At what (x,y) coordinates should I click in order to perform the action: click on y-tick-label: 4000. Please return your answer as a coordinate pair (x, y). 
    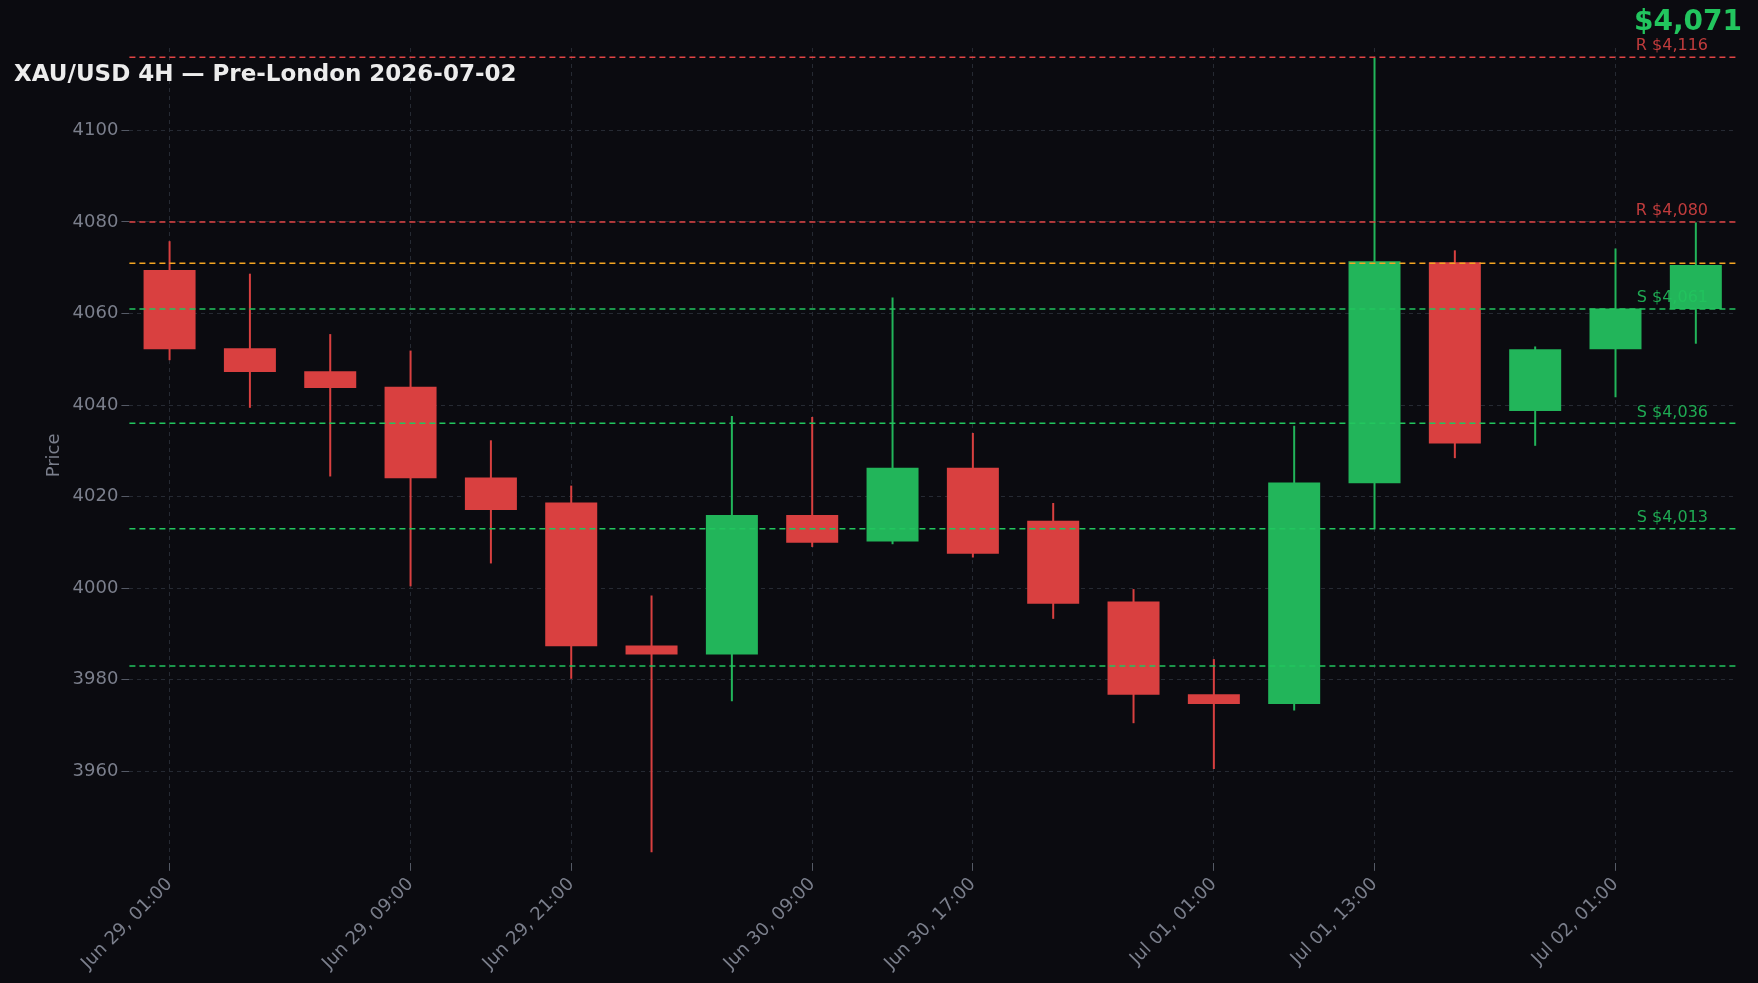
    Looking at the image, I should click on (95, 586).